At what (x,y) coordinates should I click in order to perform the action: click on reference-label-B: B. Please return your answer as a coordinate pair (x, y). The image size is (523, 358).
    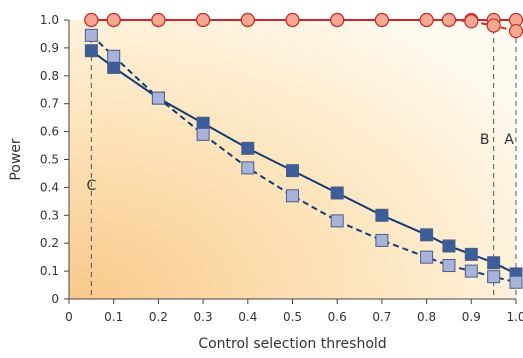
    Looking at the image, I should click on (485, 140).